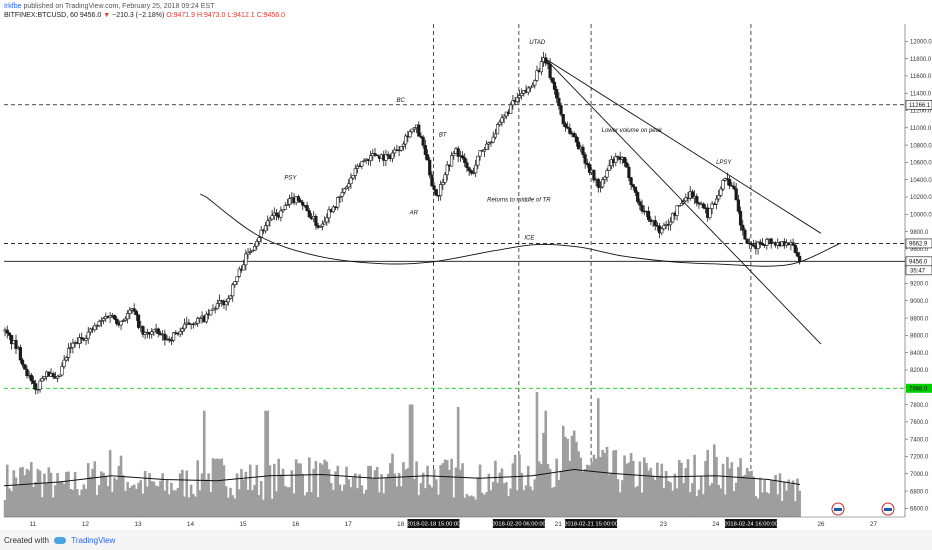 This screenshot has height=550, width=932. Describe the element at coordinates (296, 524) in the screenshot. I see `time-tick-label: 16` at that location.